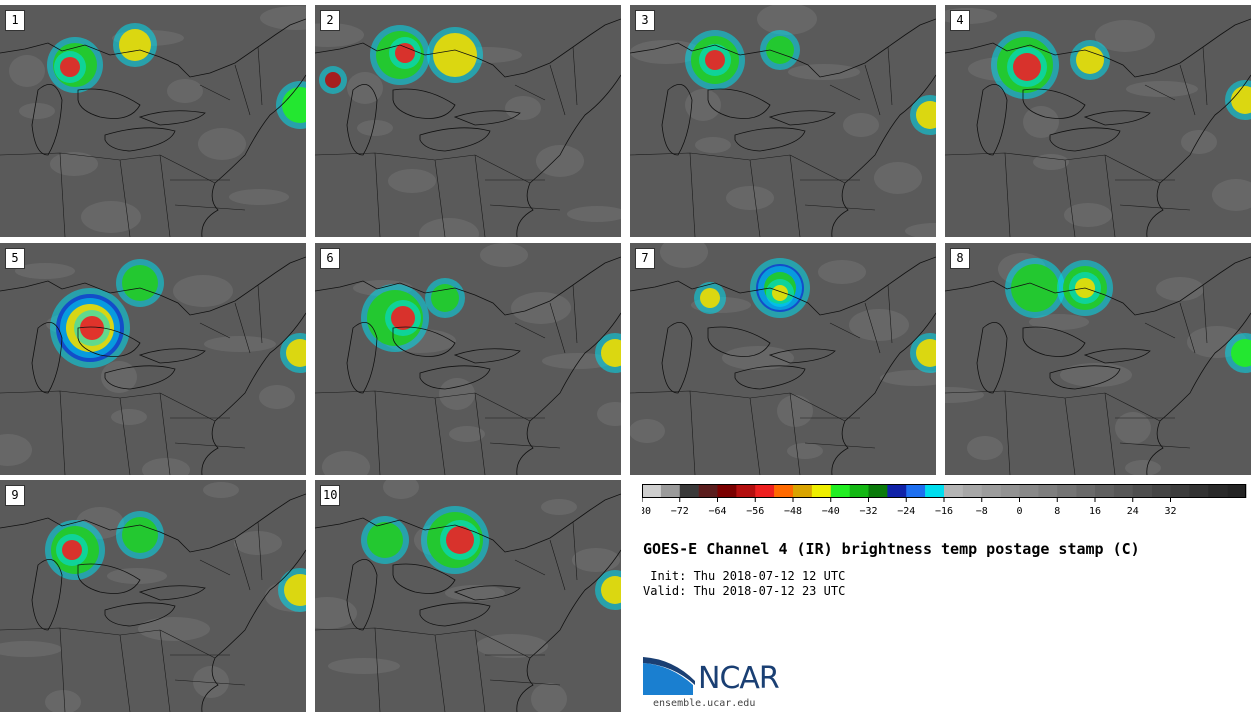 This screenshot has height=712, width=1260. I want to click on member-number-label: 4, so click(960, 20).